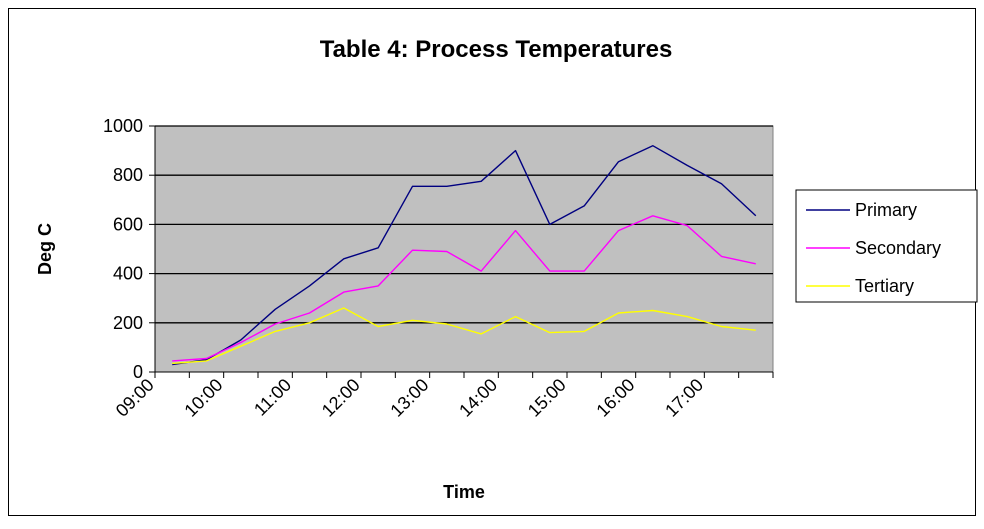 Image resolution: width=984 pixels, height=529 pixels. Describe the element at coordinates (45, 249) in the screenshot. I see `y-axis-label: Deg C` at that location.